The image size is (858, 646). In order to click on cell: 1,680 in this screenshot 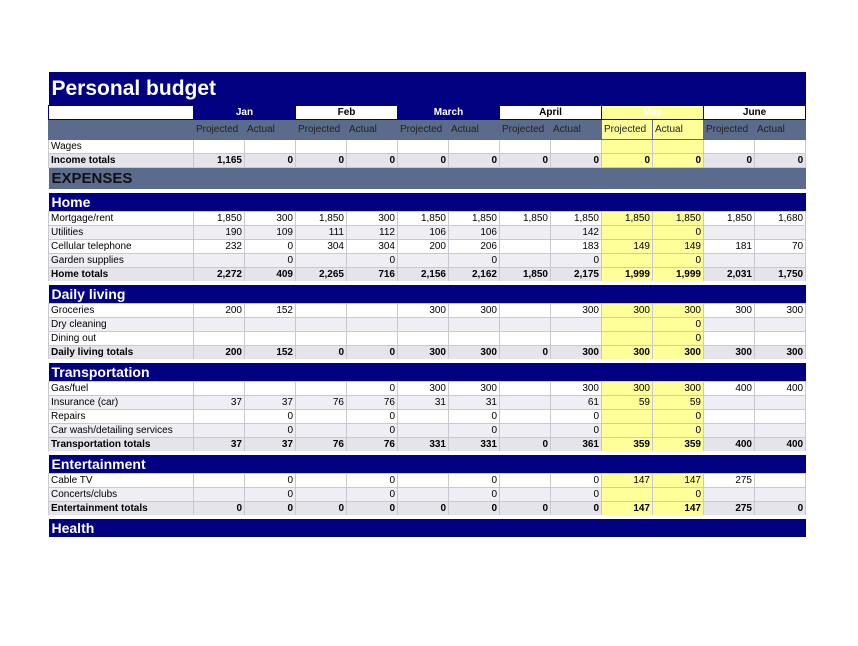, I will do `click(780, 218)`.